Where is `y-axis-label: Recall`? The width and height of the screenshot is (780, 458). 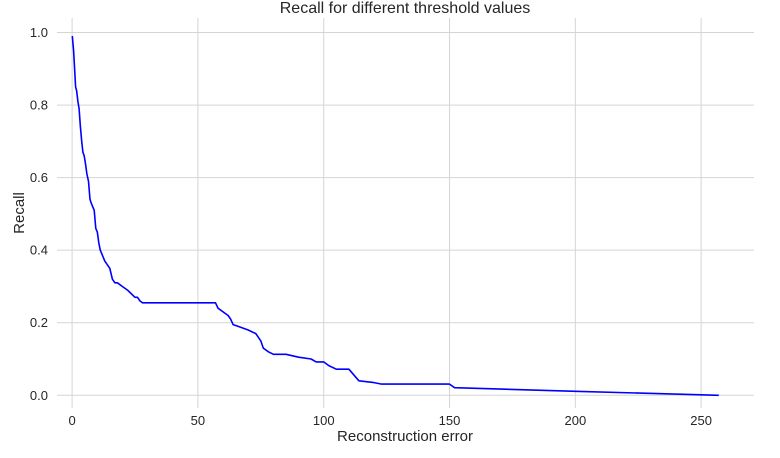 y-axis-label: Recall is located at coordinates (19, 213).